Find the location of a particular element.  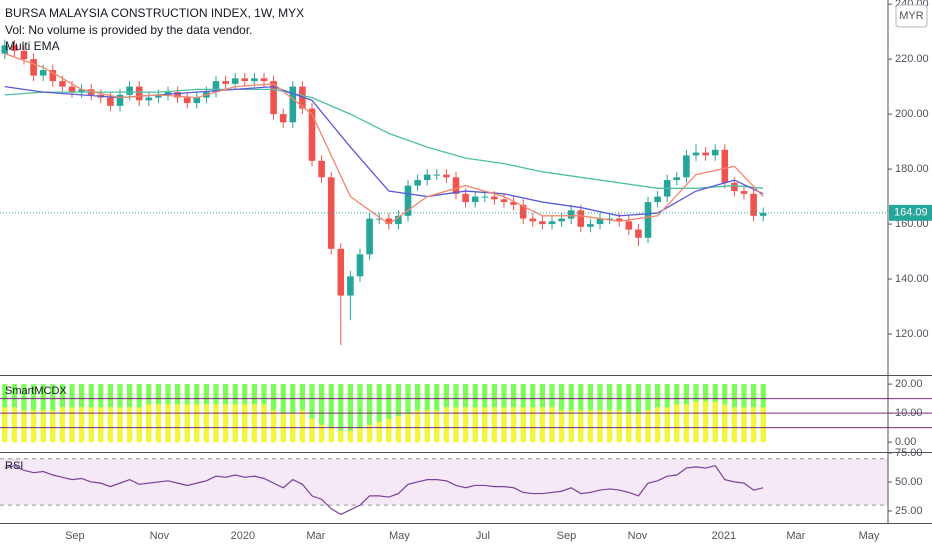

x-tick-label: May is located at coordinates (399, 536).